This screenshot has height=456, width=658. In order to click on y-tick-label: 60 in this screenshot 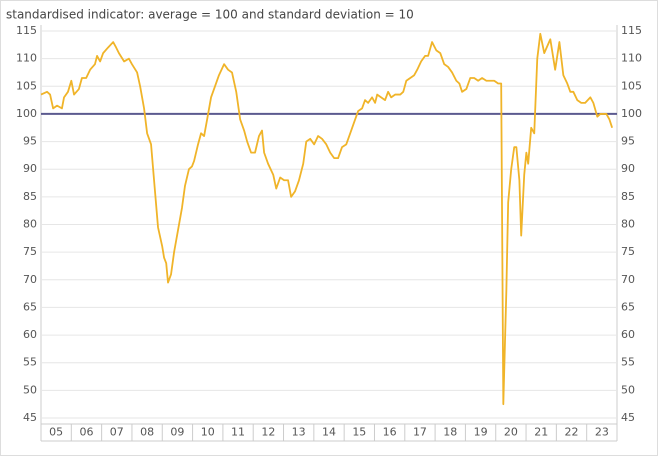, I will do `click(30, 334)`.